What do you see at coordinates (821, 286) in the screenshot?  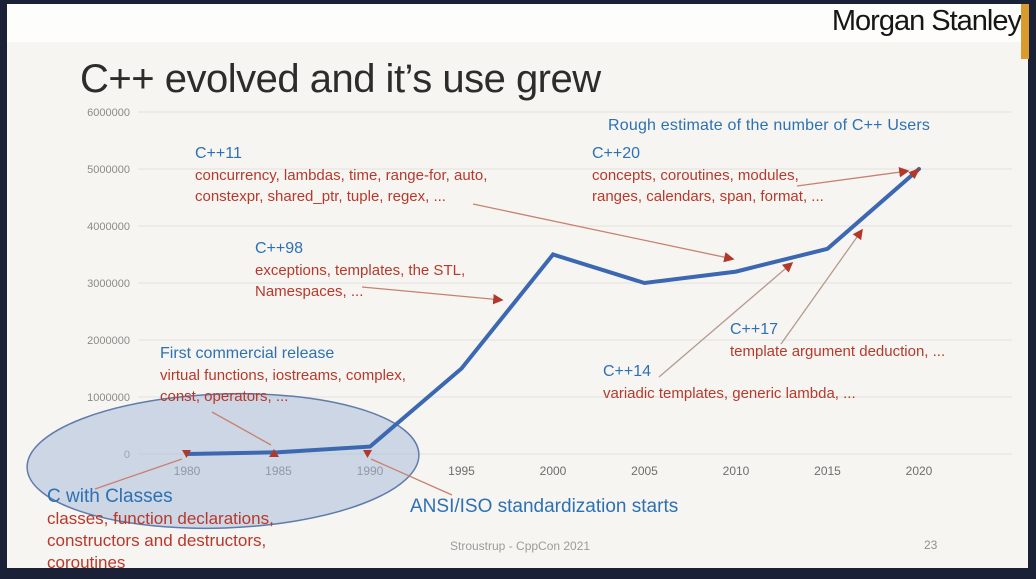 I see `annotation-arrow-cpp17` at bounding box center [821, 286].